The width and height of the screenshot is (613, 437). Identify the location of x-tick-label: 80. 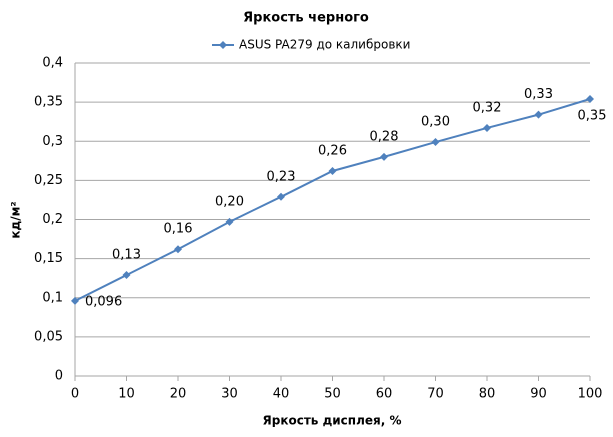
(487, 394).